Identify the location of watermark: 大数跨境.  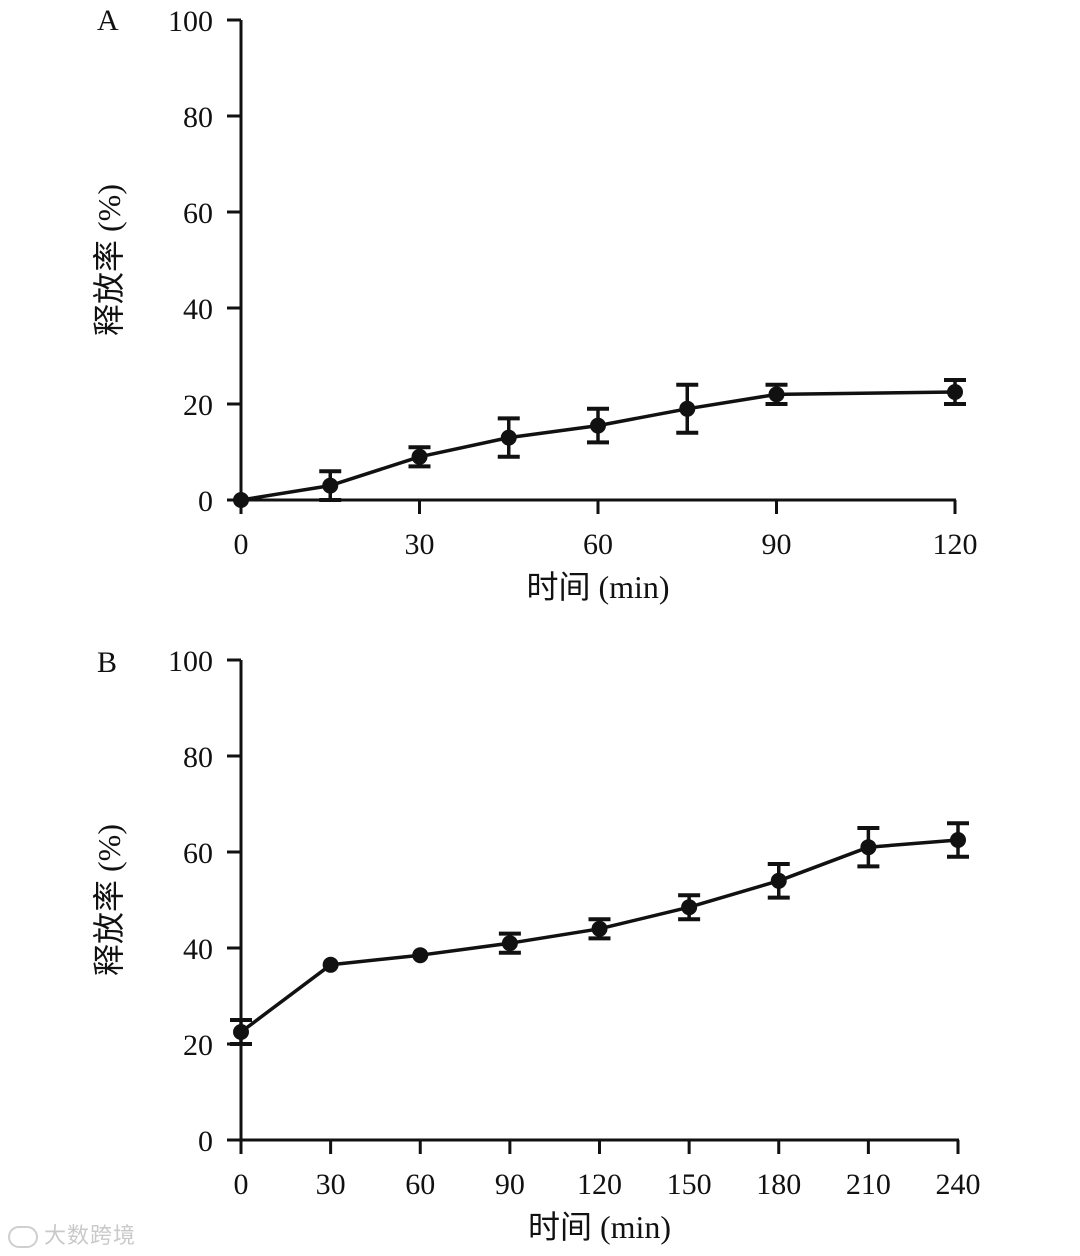
(72, 1234).